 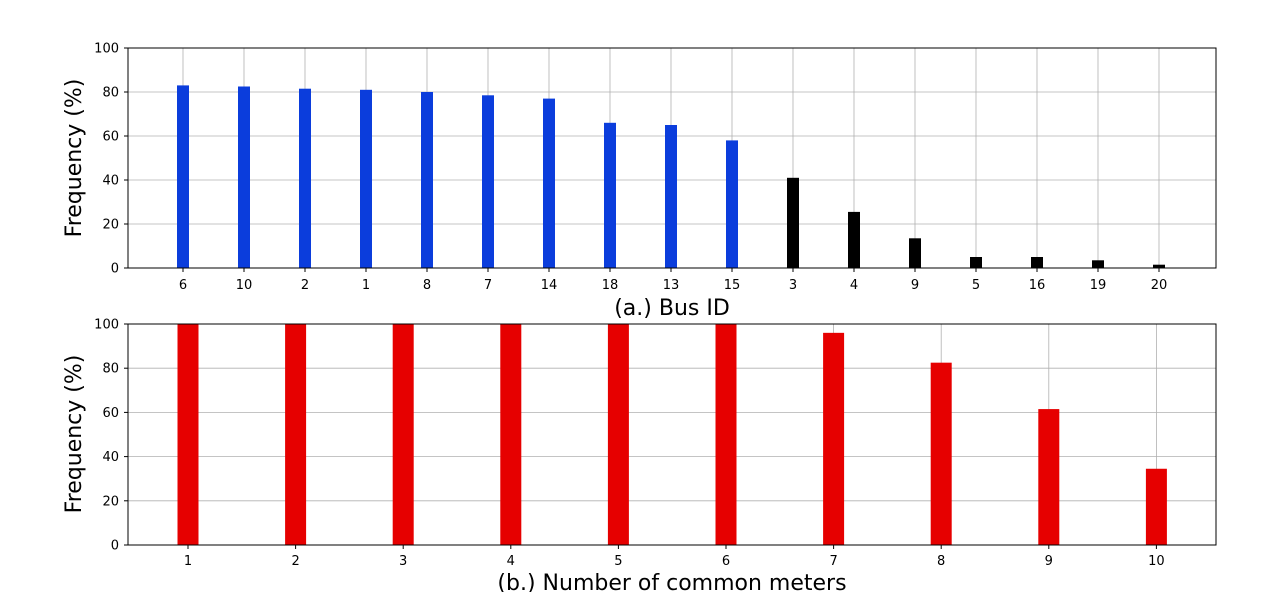 What do you see at coordinates (732, 285) in the screenshot?
I see `x-tick-label: 15` at bounding box center [732, 285].